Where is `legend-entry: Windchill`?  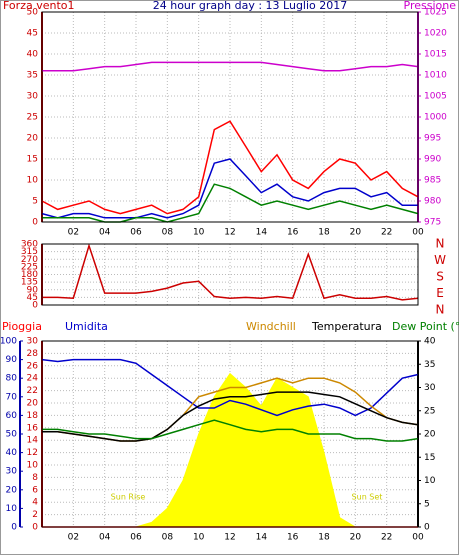
legend-entry: Windchill is located at coordinates (271, 326).